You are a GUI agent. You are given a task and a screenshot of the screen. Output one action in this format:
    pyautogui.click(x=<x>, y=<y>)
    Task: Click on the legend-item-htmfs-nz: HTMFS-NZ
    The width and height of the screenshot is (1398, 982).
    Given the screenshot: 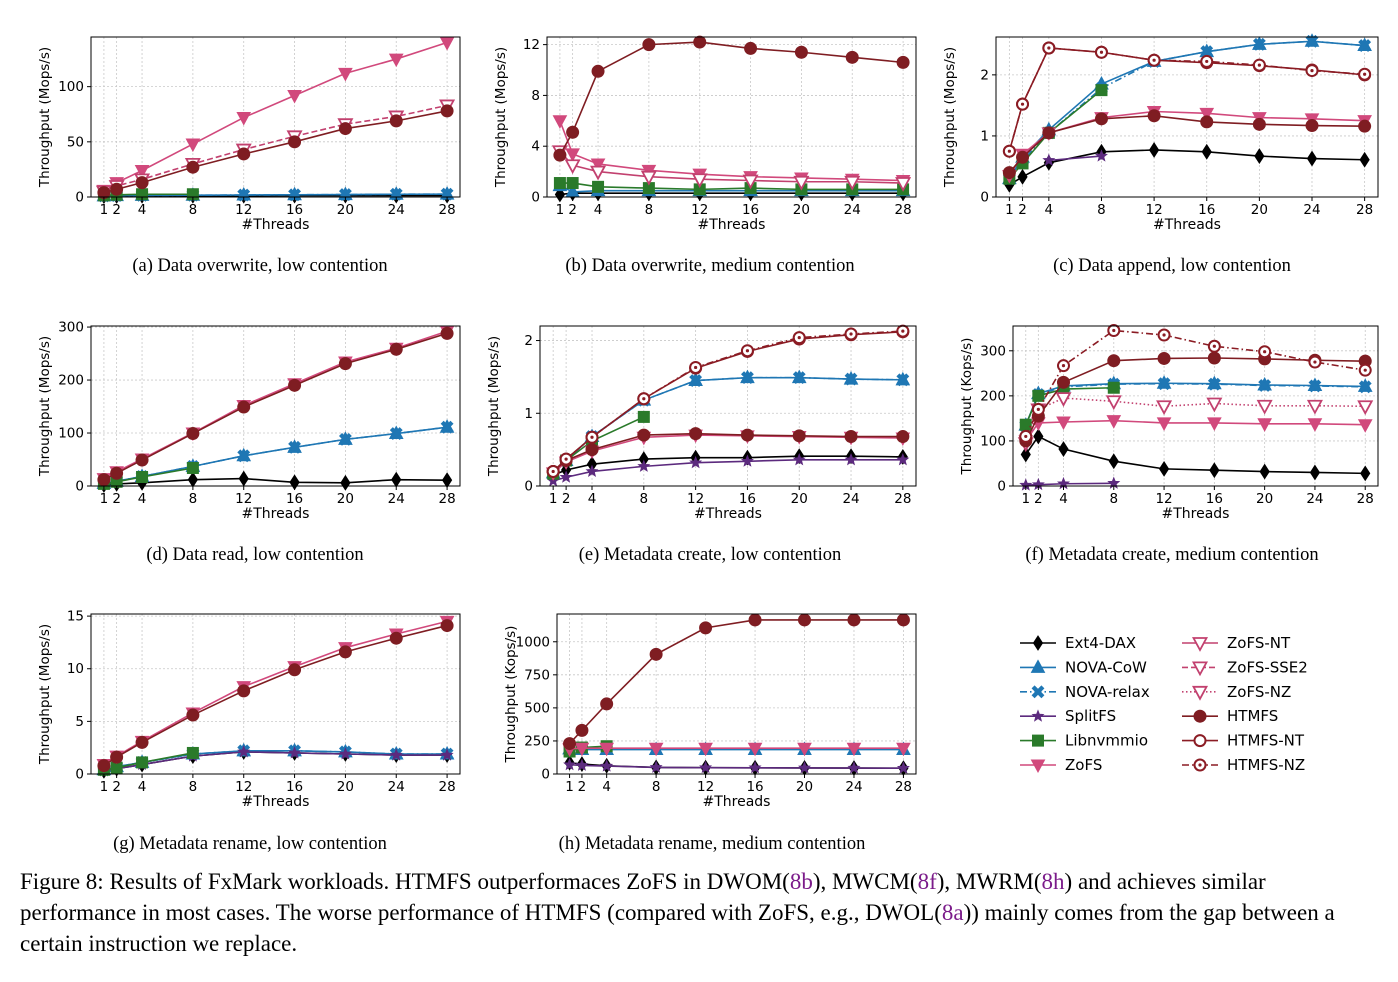 What is the action you would take?
    pyautogui.click(x=1243, y=765)
    